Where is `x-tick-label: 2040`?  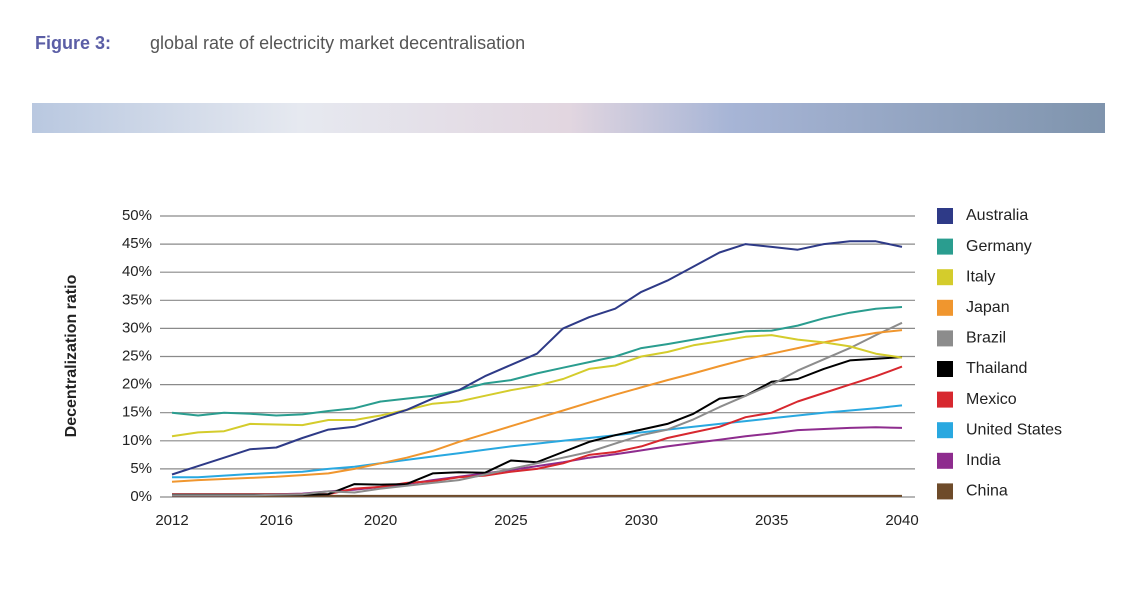
x-tick-label: 2040 is located at coordinates (901, 520).